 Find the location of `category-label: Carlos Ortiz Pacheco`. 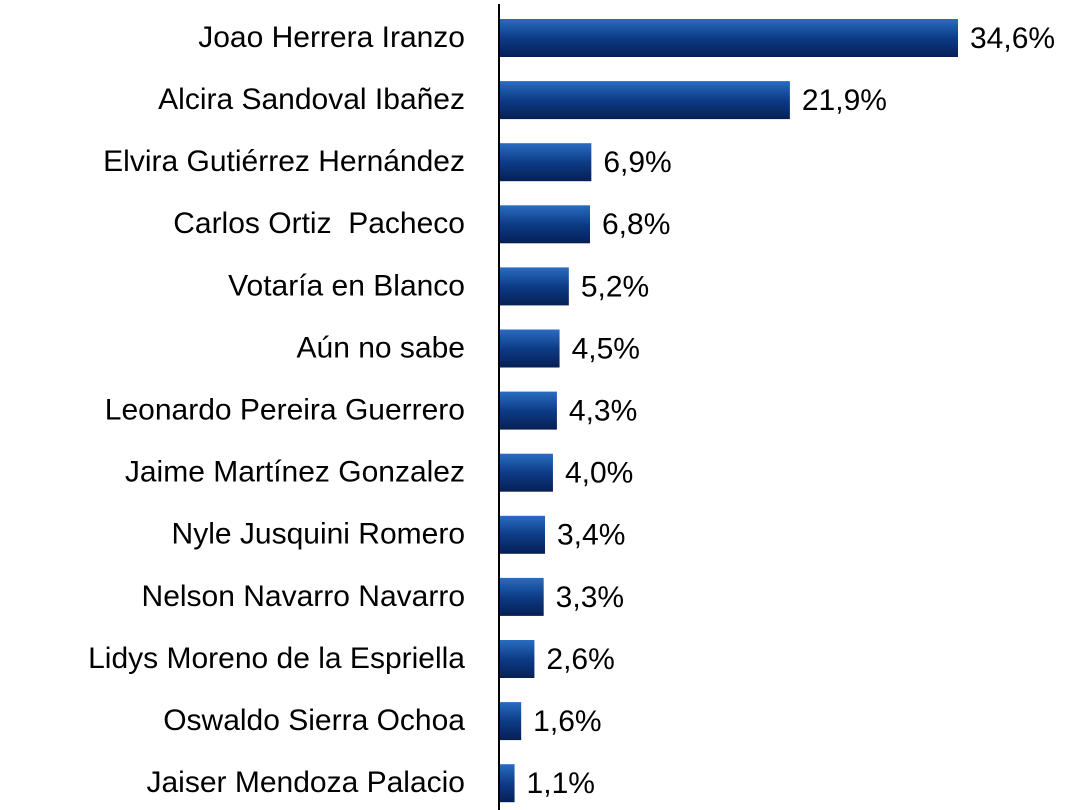

category-label: Carlos Ortiz Pacheco is located at coordinates (319, 223).